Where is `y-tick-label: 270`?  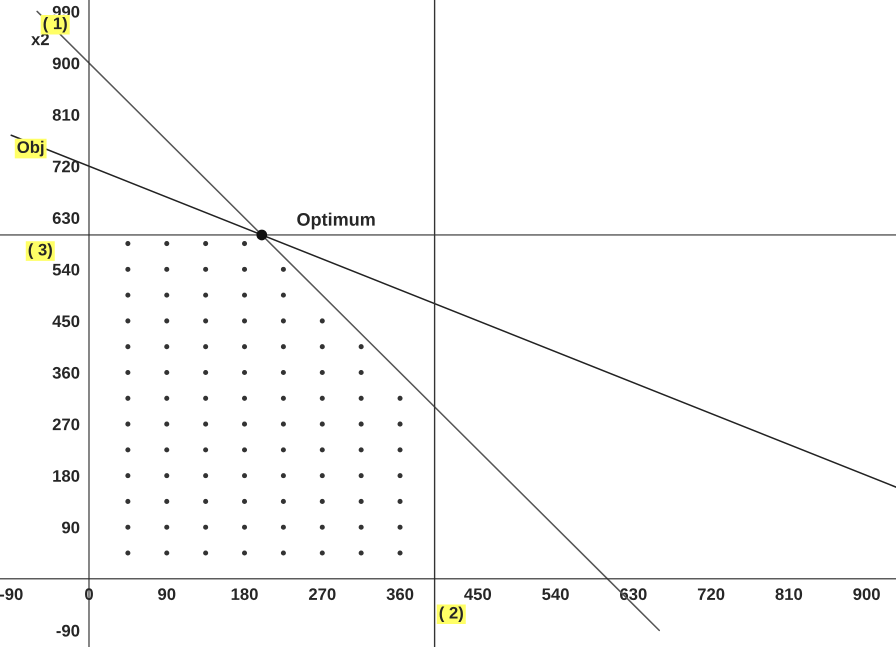 y-tick-label: 270 is located at coordinates (66, 424).